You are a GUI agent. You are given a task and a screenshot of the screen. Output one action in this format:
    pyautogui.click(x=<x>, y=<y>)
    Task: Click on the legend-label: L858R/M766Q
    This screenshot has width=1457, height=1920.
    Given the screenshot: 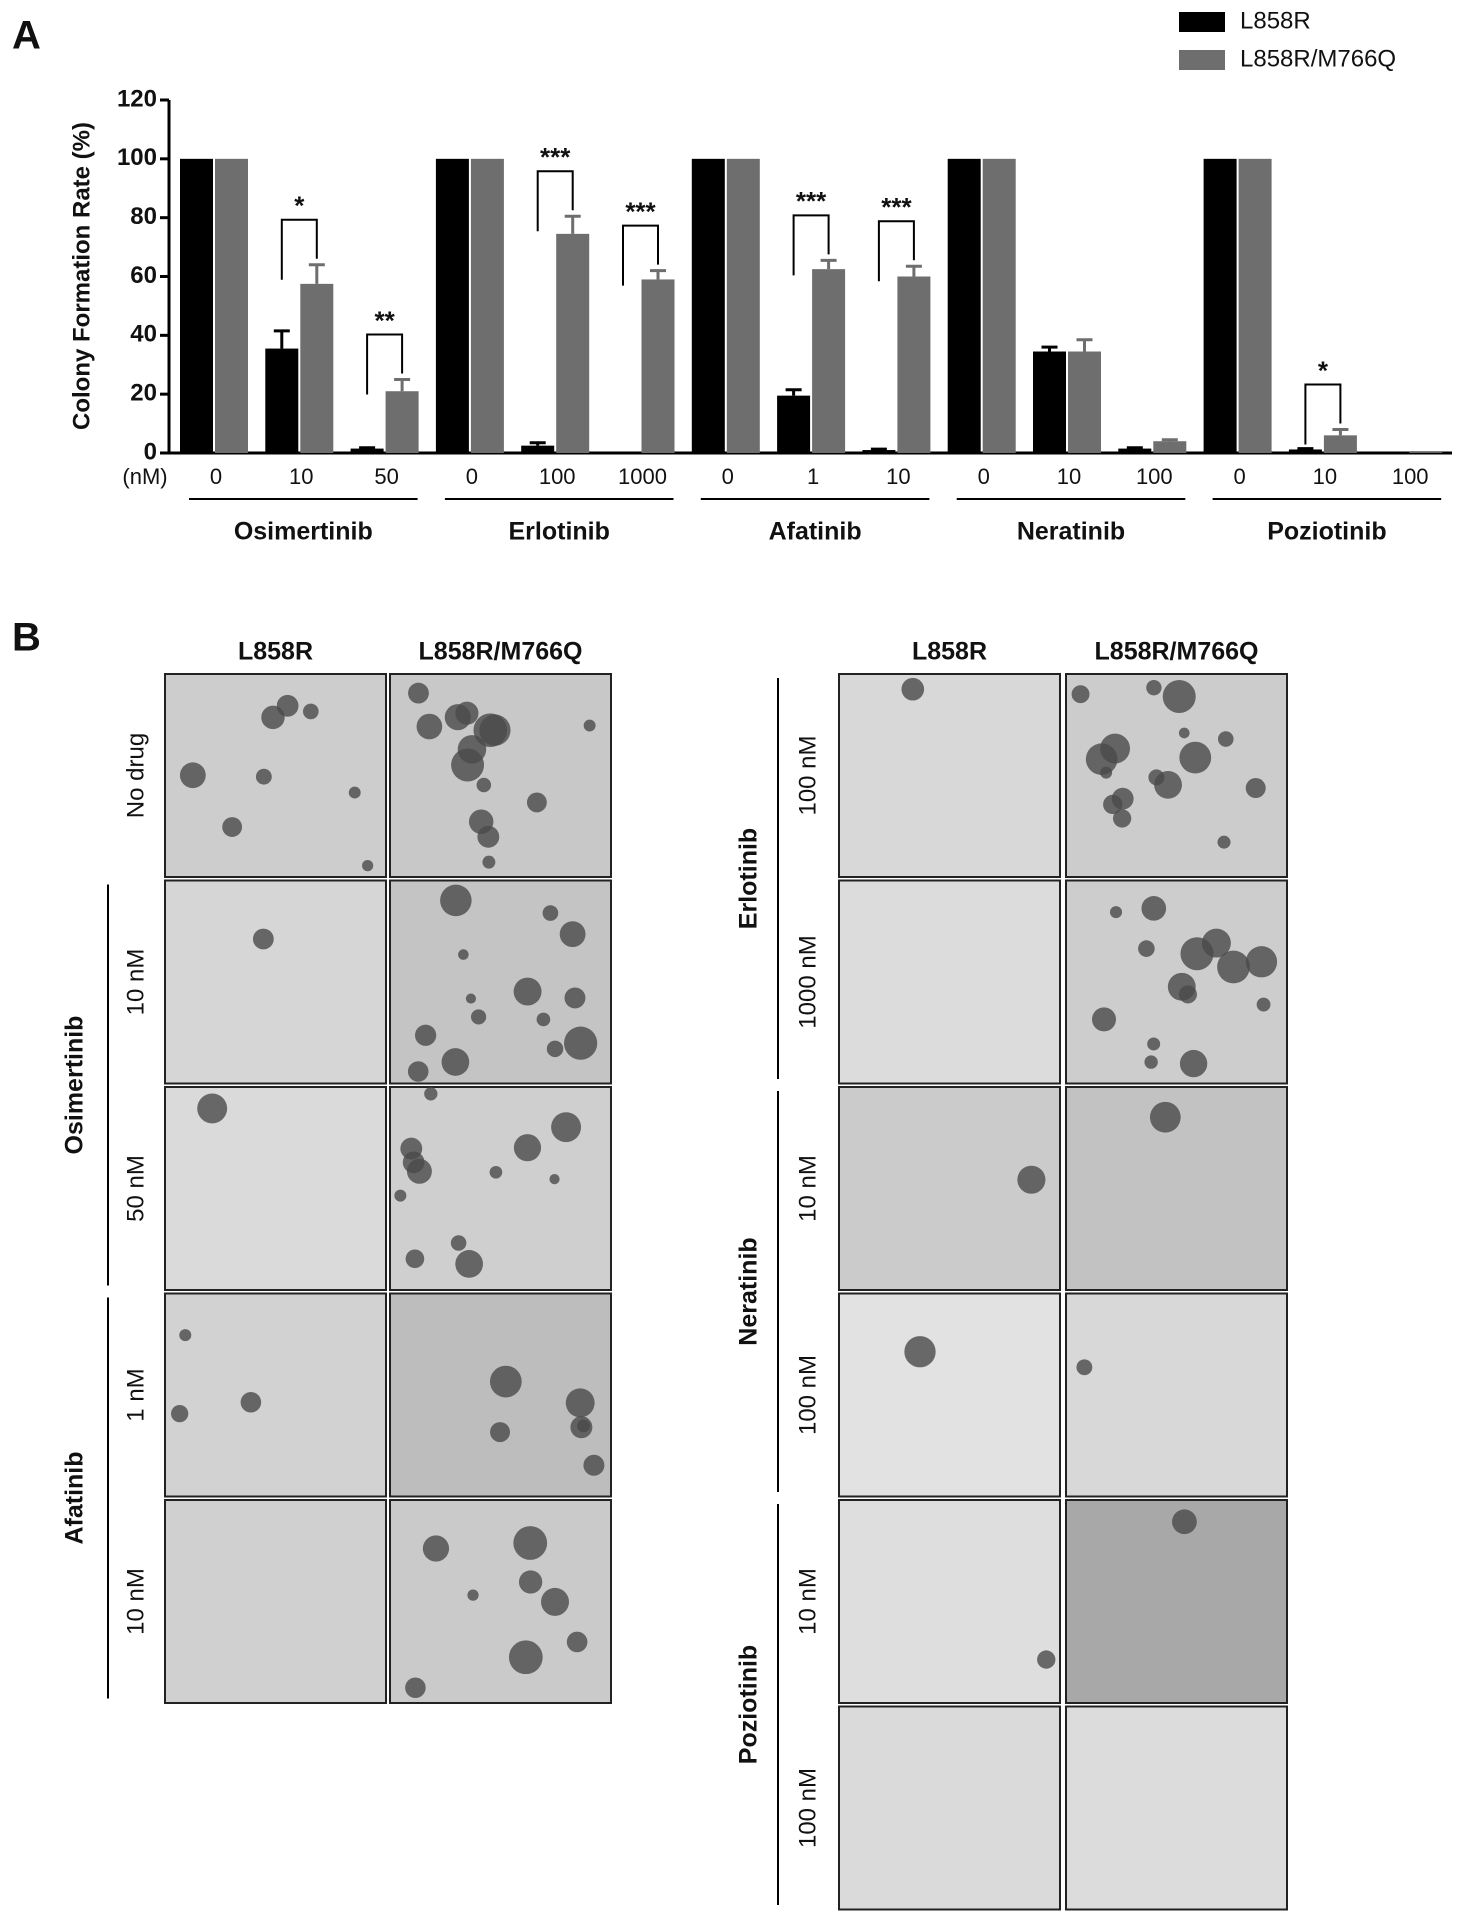 What is the action you would take?
    pyautogui.click(x=1318, y=58)
    